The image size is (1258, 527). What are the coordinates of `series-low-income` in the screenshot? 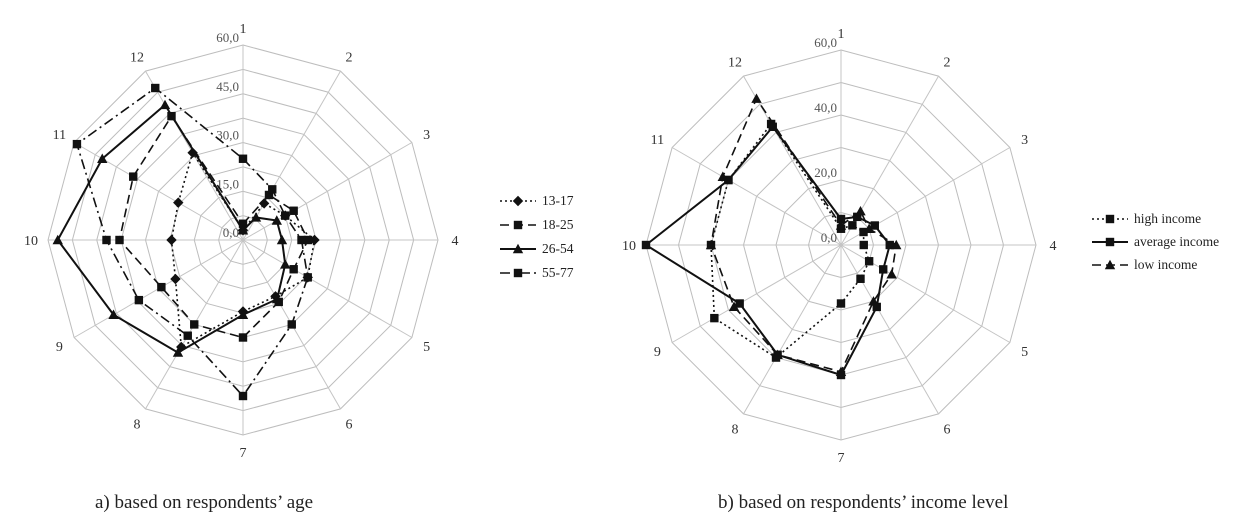 It's located at (803, 234).